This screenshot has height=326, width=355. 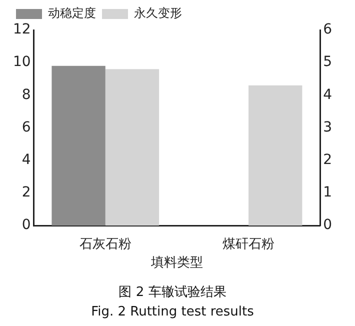 I want to click on y2-tick-label: 5, so click(x=327, y=62).